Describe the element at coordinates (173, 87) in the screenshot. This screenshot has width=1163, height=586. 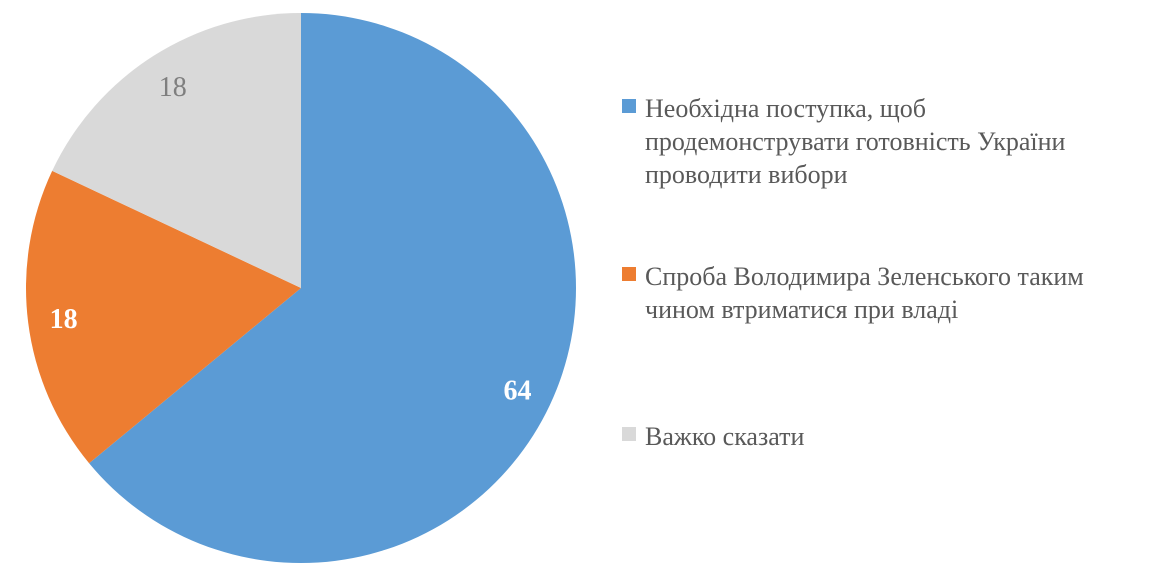
I see `pie-data-label-2: 18` at that location.